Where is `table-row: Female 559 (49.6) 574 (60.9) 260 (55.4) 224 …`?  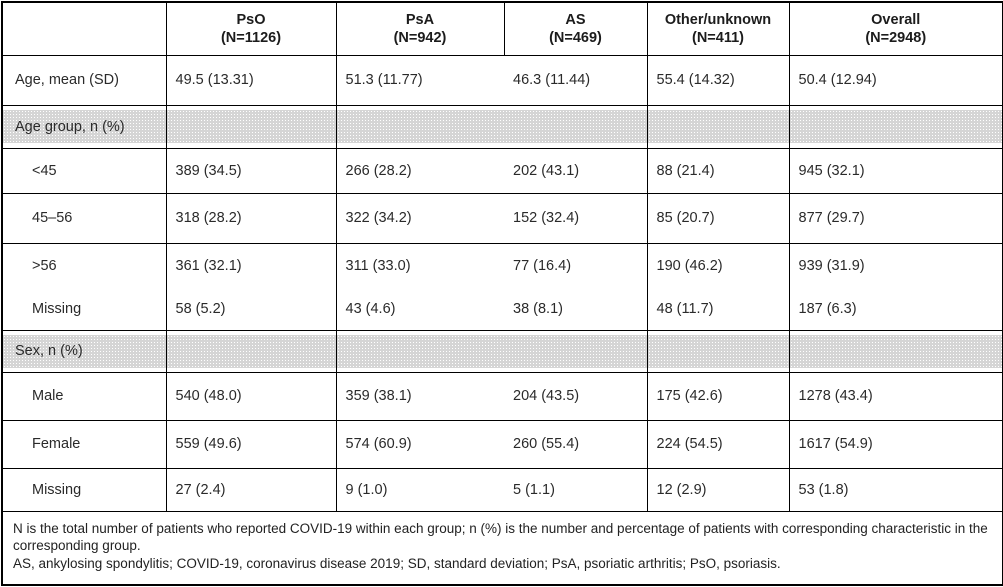
table-row: Female 559 (49.6) 574 (60.9) 260 (55.4) 224 … is located at coordinates (502, 444).